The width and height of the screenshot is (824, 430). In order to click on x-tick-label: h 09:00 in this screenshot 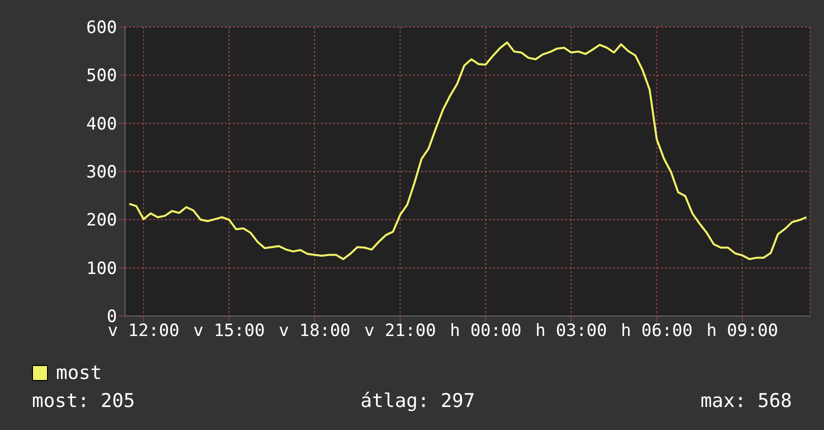, I will do `click(742, 331)`.